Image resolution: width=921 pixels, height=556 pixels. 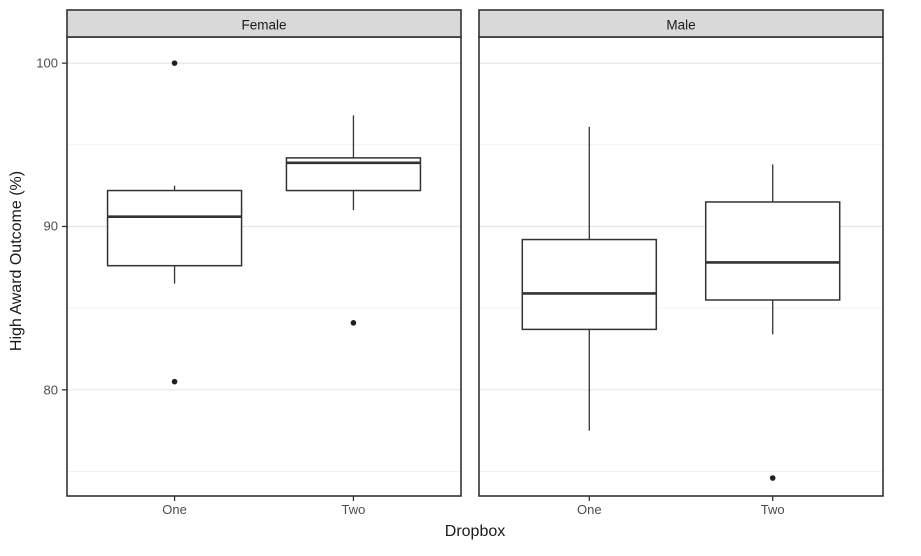 I want to click on x-tick-label-male-one: One, so click(x=589, y=509).